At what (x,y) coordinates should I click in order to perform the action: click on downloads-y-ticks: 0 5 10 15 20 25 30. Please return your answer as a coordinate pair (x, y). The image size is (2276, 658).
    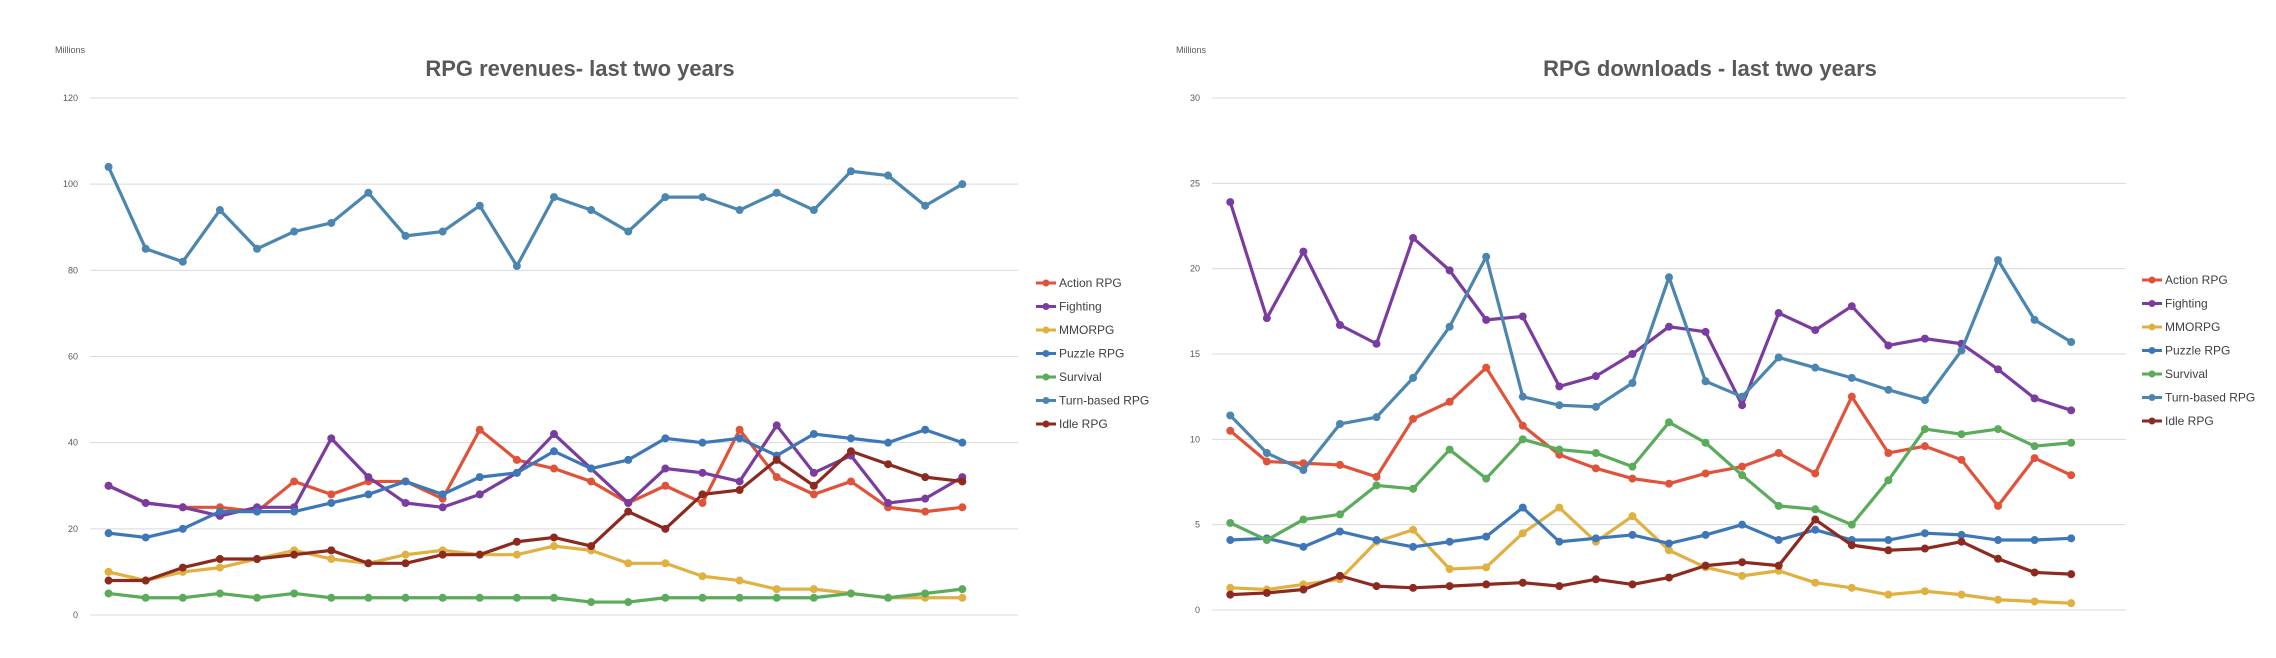
    Looking at the image, I should click on (1195, 354).